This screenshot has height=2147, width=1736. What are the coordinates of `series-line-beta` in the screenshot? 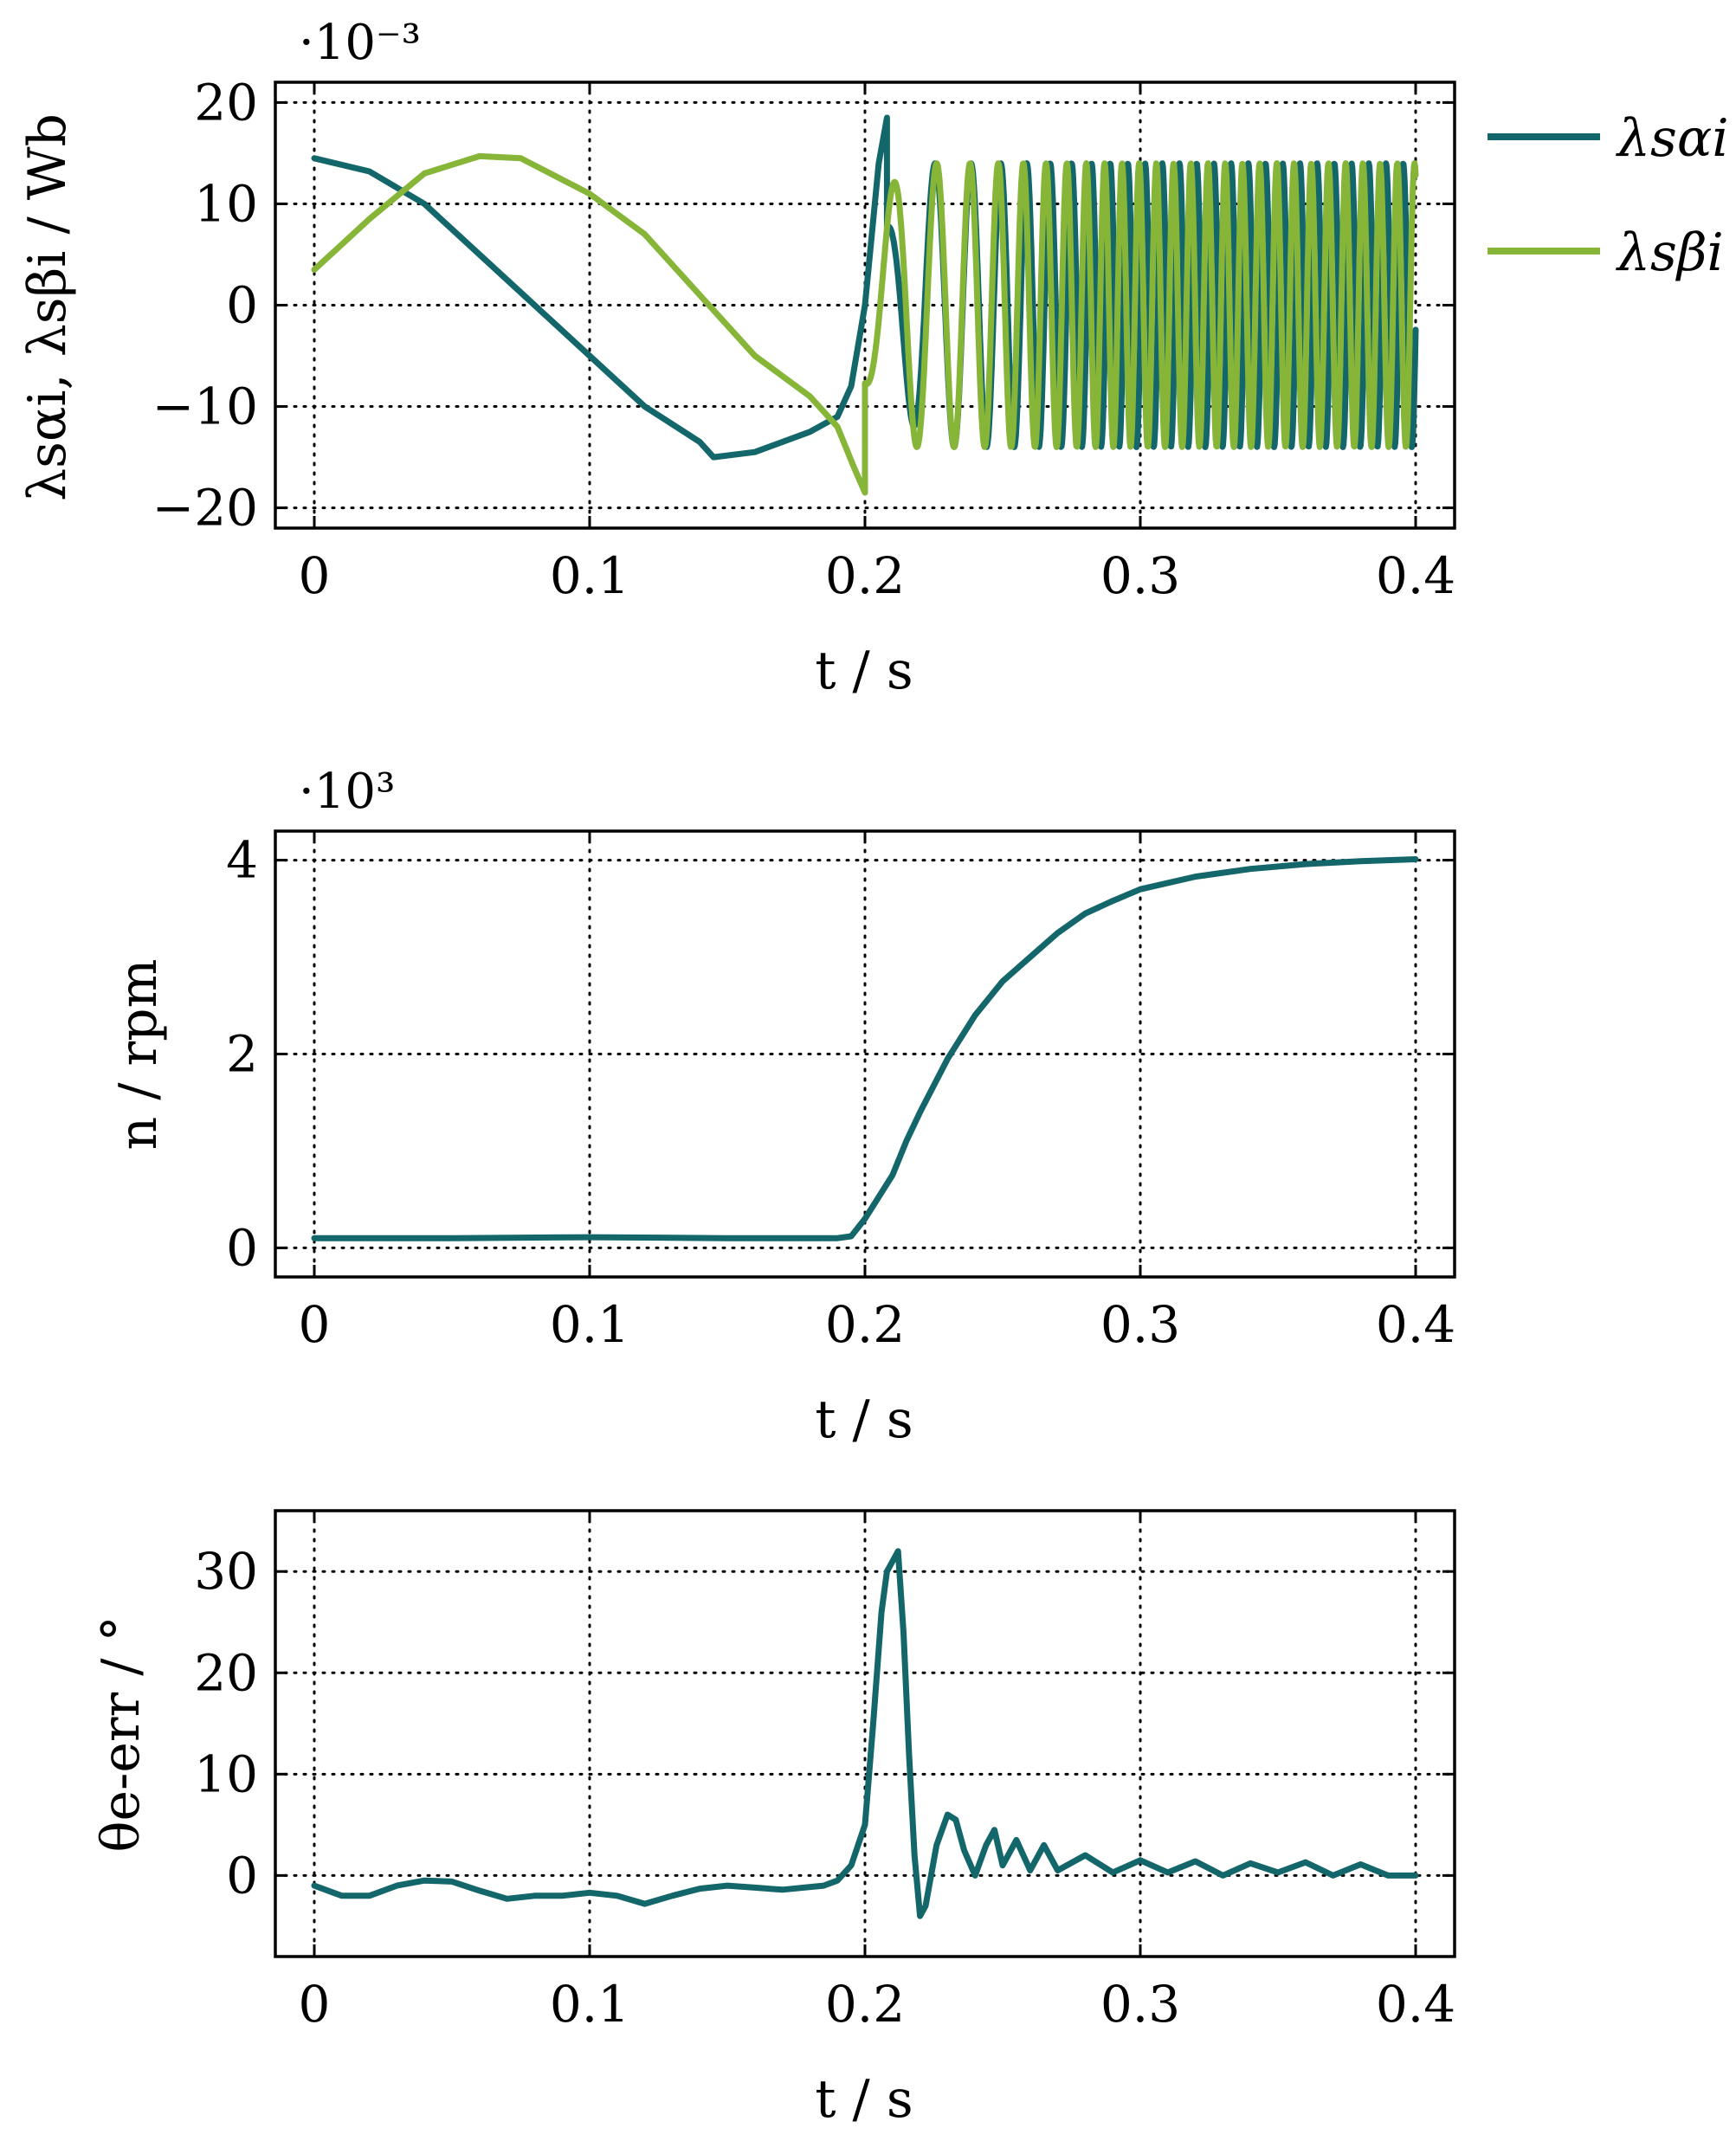 It's located at (865, 324).